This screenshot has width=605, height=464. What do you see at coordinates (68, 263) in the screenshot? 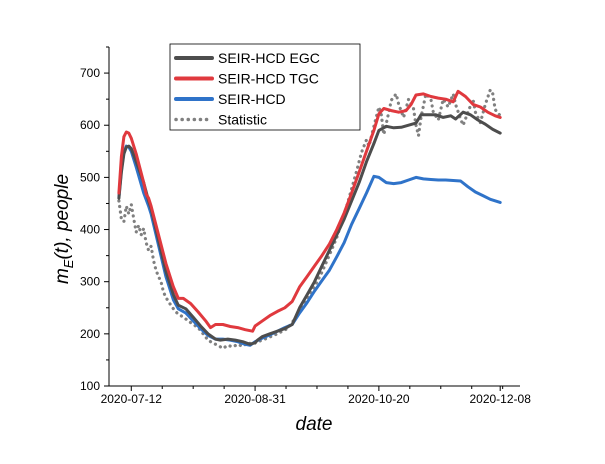
I see `y-axis-title-sub: E` at bounding box center [68, 263].